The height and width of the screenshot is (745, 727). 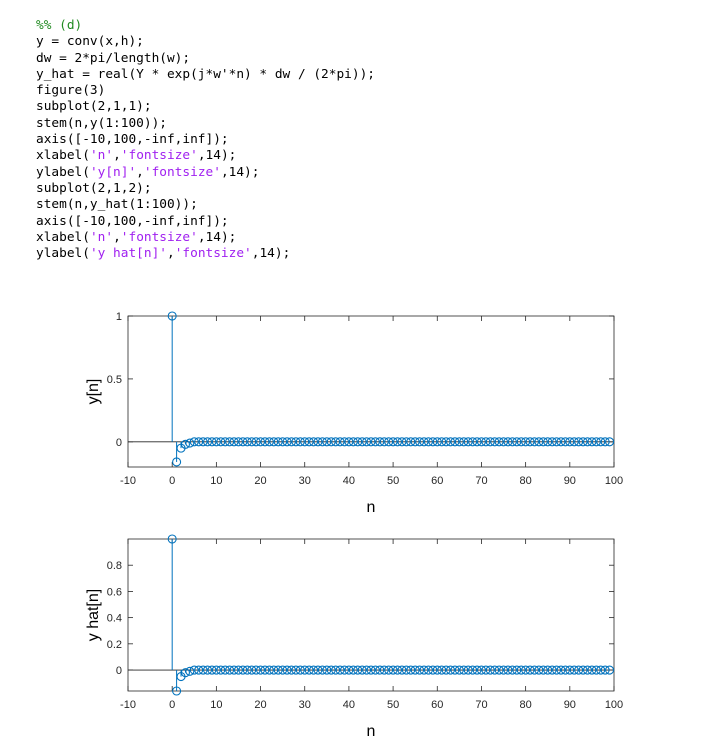 I want to click on y-tick-label: 0.6, so click(x=114, y=592).